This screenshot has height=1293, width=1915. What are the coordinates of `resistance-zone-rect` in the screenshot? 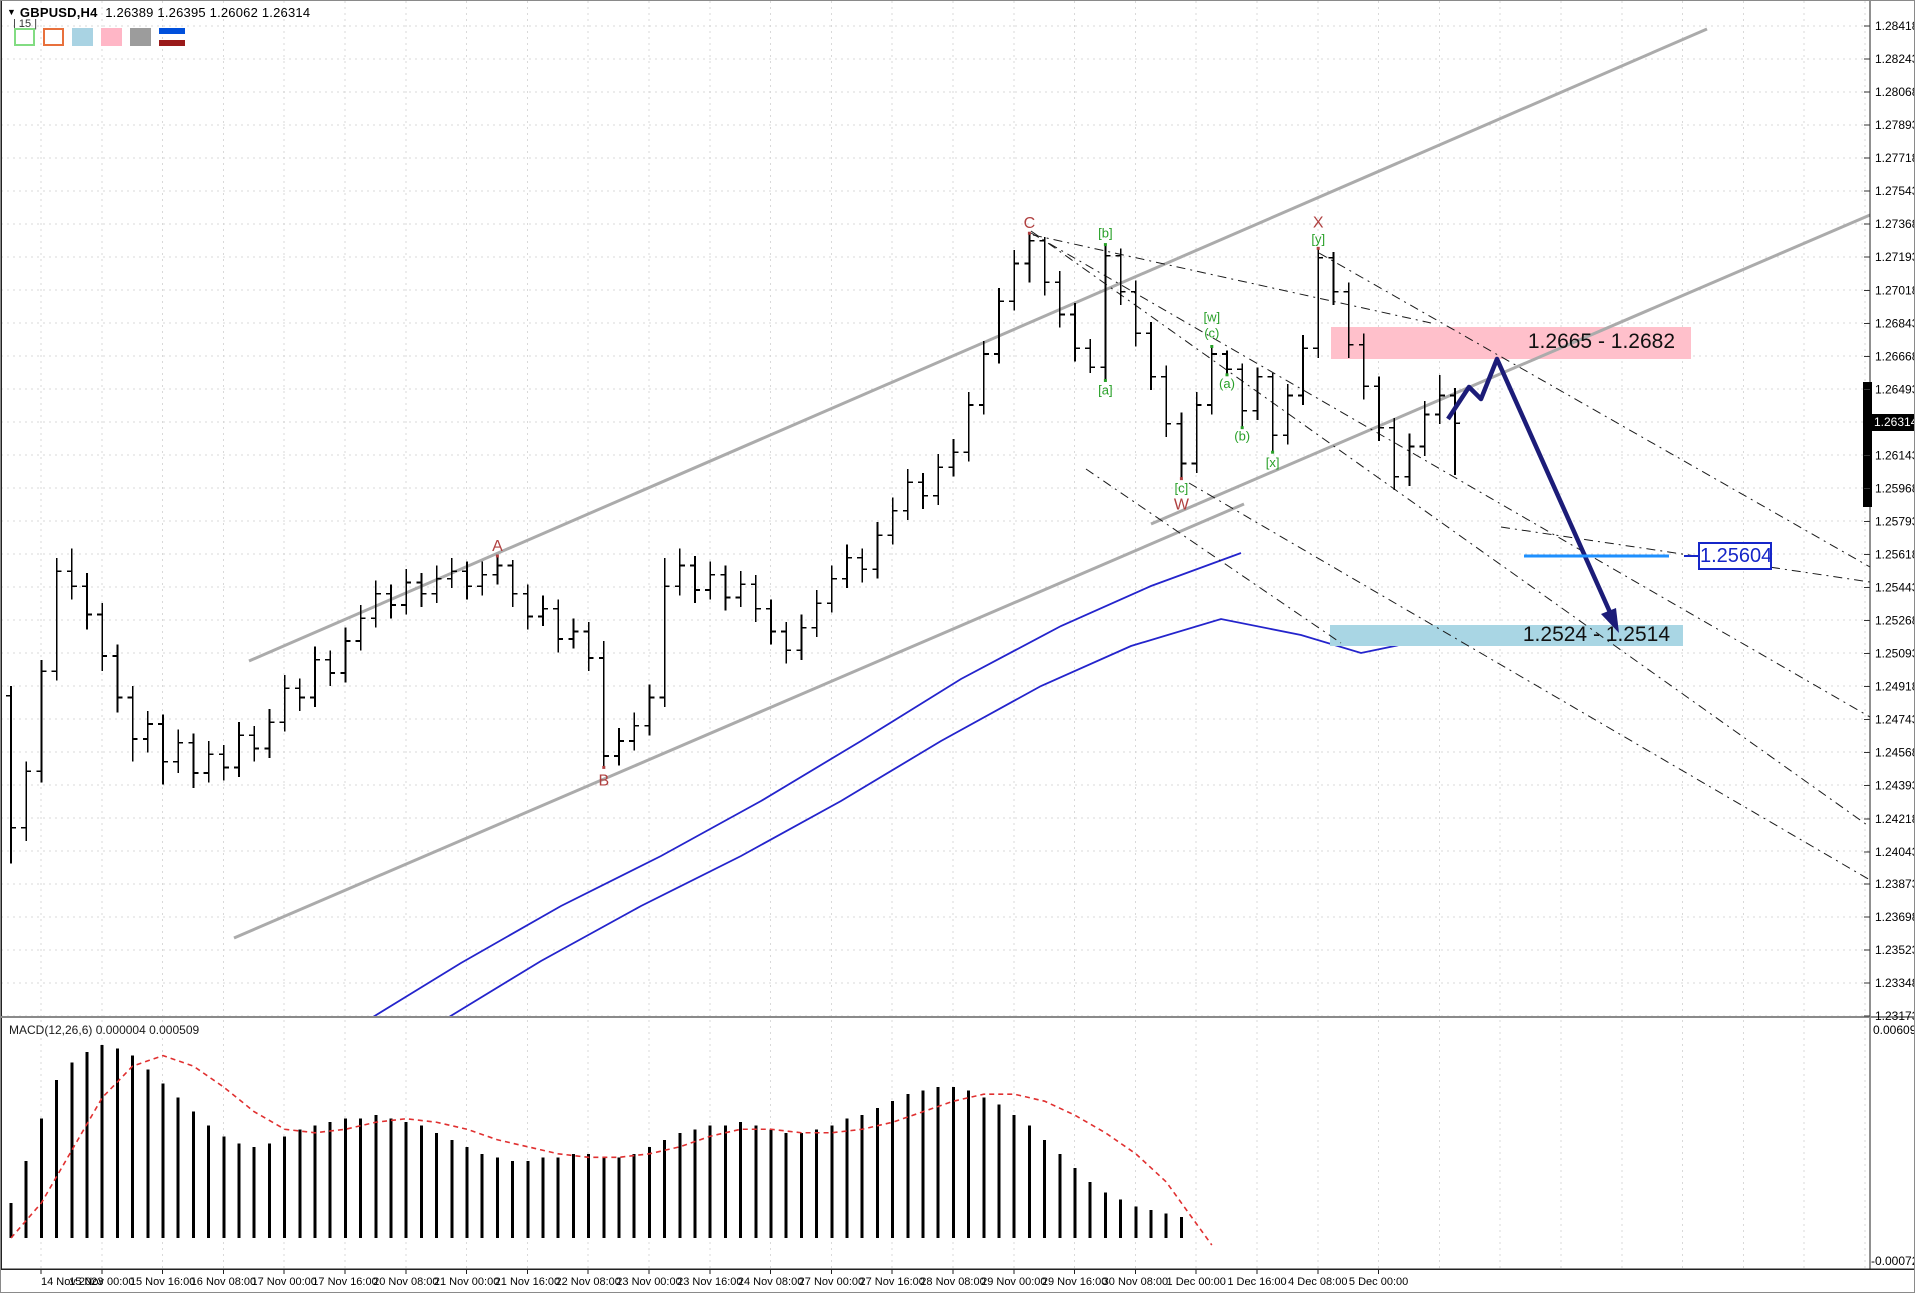 It's located at (1511, 343).